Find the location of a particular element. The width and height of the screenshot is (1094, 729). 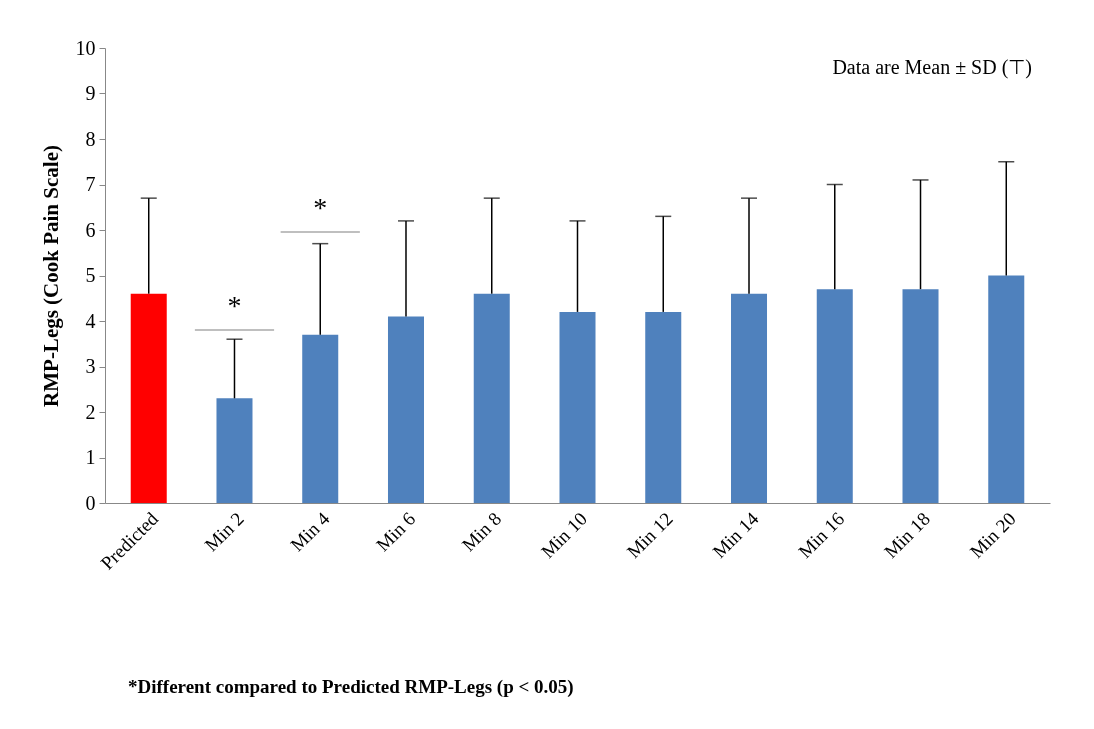

x-tick-label: Min 10 is located at coordinates (563, 535).